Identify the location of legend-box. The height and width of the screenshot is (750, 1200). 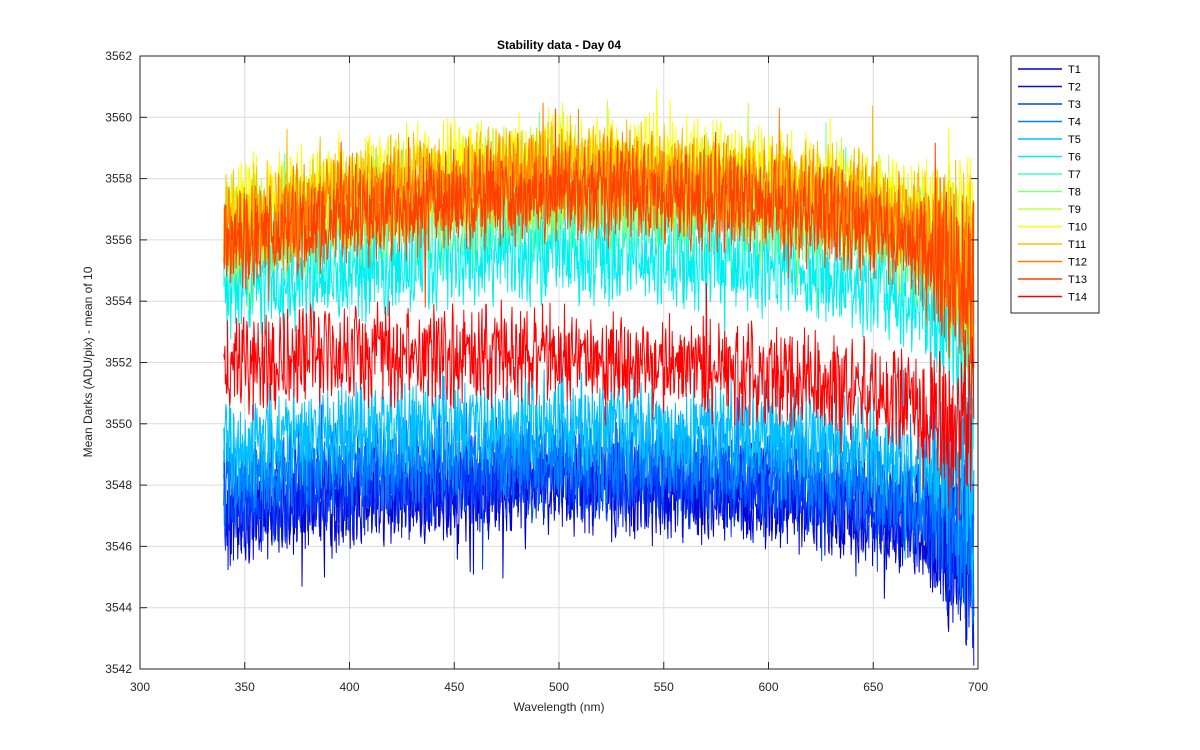
(1055, 184).